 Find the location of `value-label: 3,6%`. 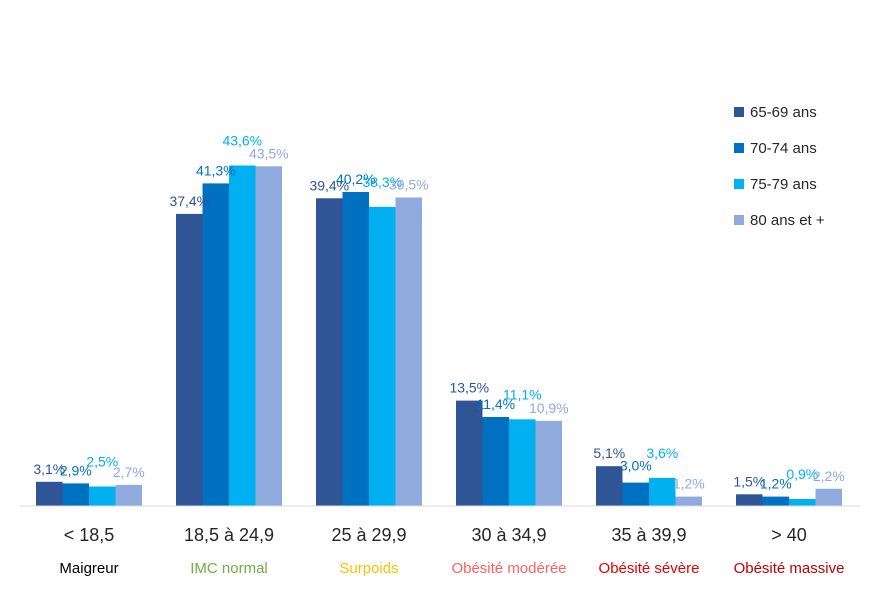

value-label: 3,6% is located at coordinates (662, 453).